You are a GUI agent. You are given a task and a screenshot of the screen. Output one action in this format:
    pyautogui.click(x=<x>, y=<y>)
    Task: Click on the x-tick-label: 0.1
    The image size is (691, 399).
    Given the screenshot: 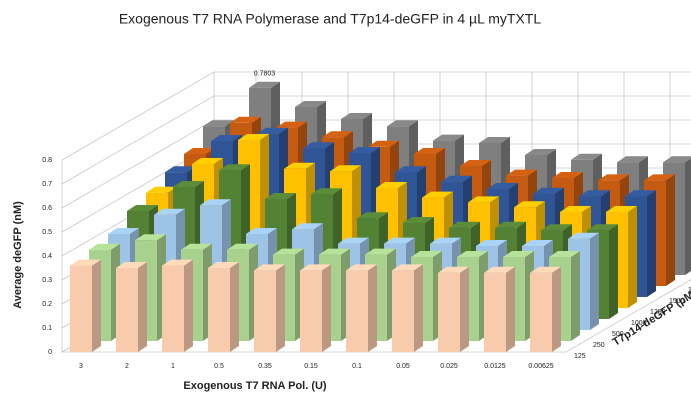 What is the action you would take?
    pyautogui.click(x=357, y=366)
    